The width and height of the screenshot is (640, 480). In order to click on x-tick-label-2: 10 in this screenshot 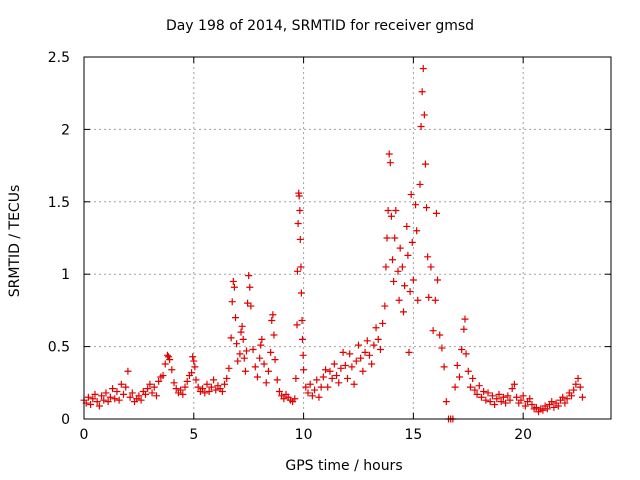, I will do `click(304, 435)`.